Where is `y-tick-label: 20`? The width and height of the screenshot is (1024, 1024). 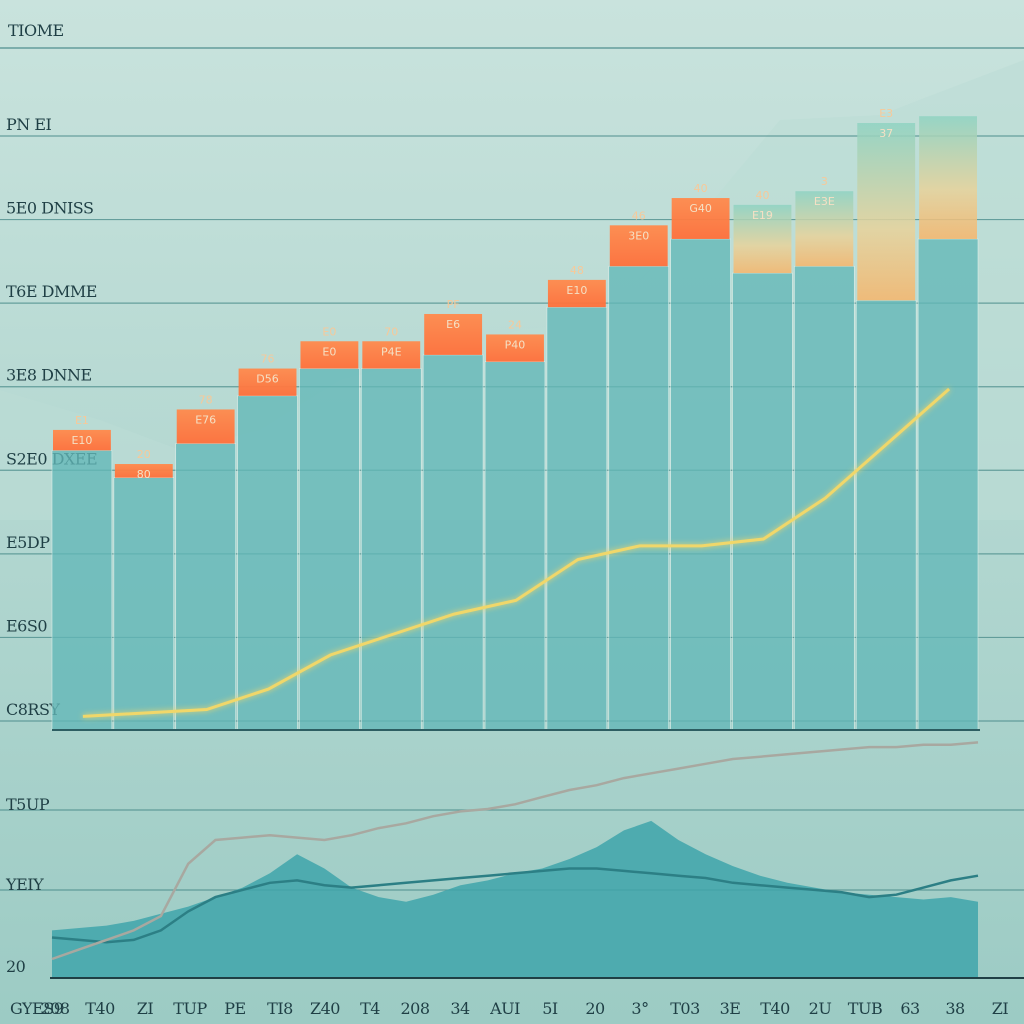 y-tick-label: 20 is located at coordinates (16, 966).